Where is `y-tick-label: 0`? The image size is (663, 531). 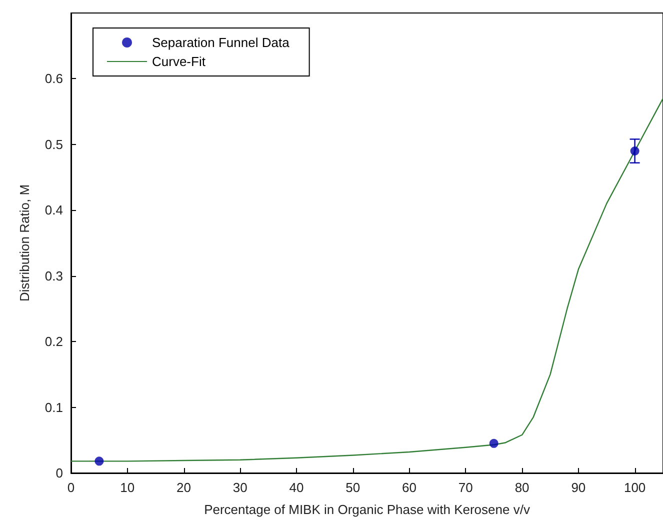 y-tick-label: 0 is located at coordinates (59, 473).